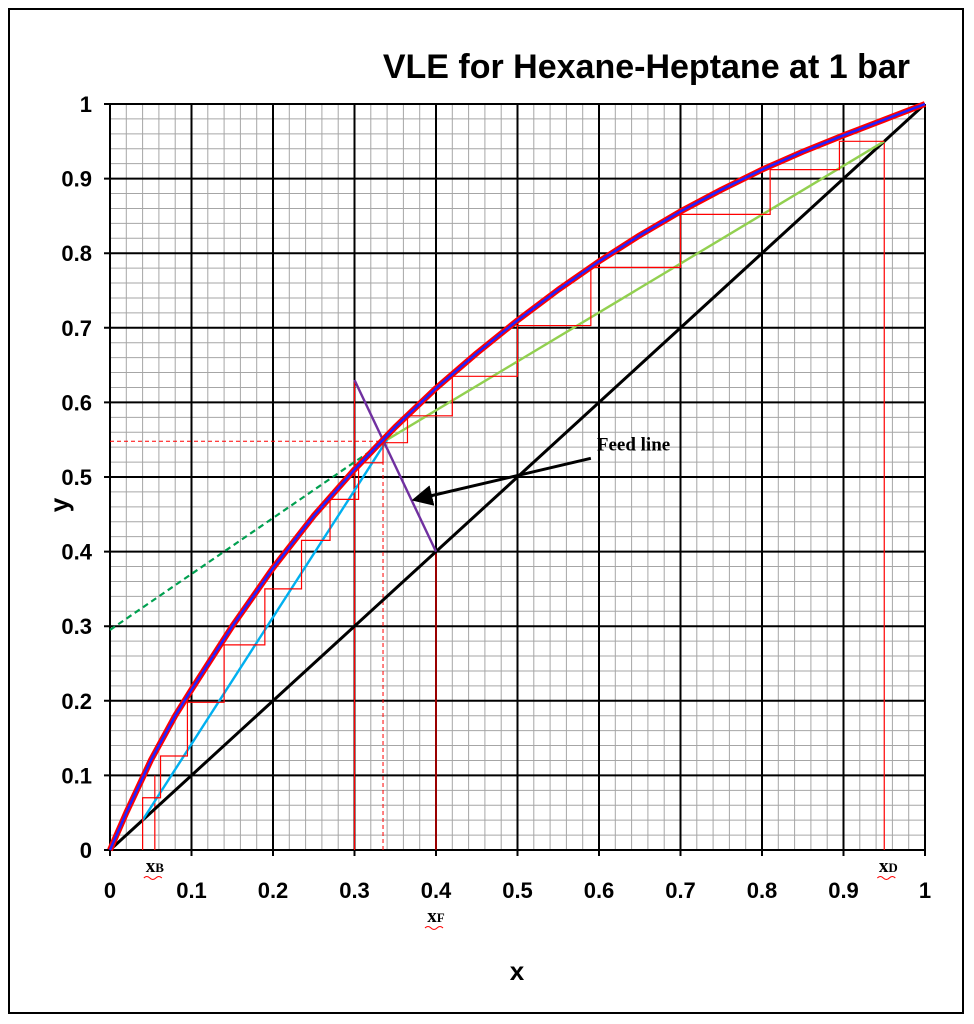 This screenshot has height=1024, width=974. I want to click on x-tick-label: 0.9, so click(843, 890).